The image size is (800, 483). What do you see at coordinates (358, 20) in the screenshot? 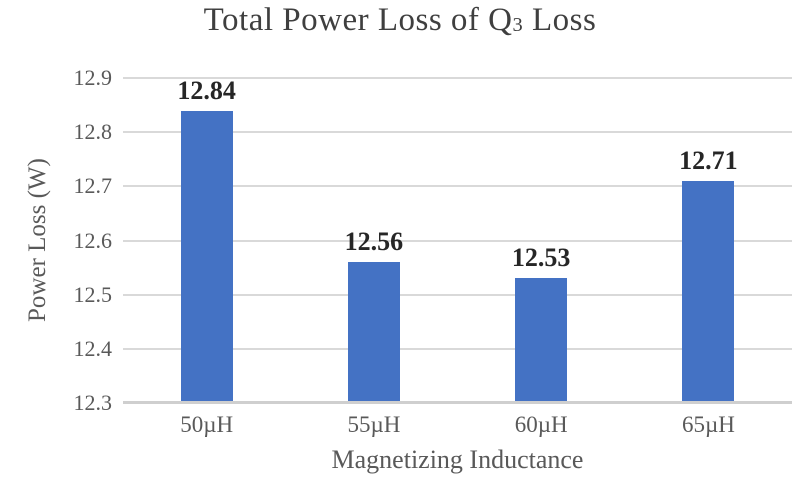
I see `chart-title-prefix: Total Power Loss of Q` at bounding box center [358, 20].